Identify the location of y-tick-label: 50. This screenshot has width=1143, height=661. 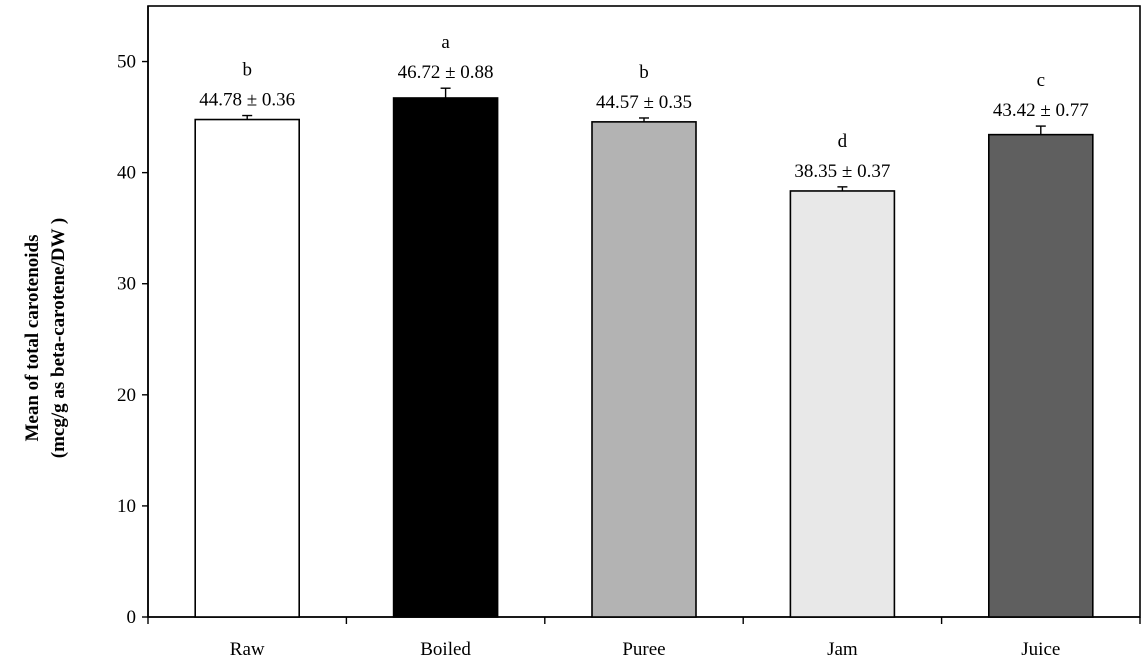
(126, 62).